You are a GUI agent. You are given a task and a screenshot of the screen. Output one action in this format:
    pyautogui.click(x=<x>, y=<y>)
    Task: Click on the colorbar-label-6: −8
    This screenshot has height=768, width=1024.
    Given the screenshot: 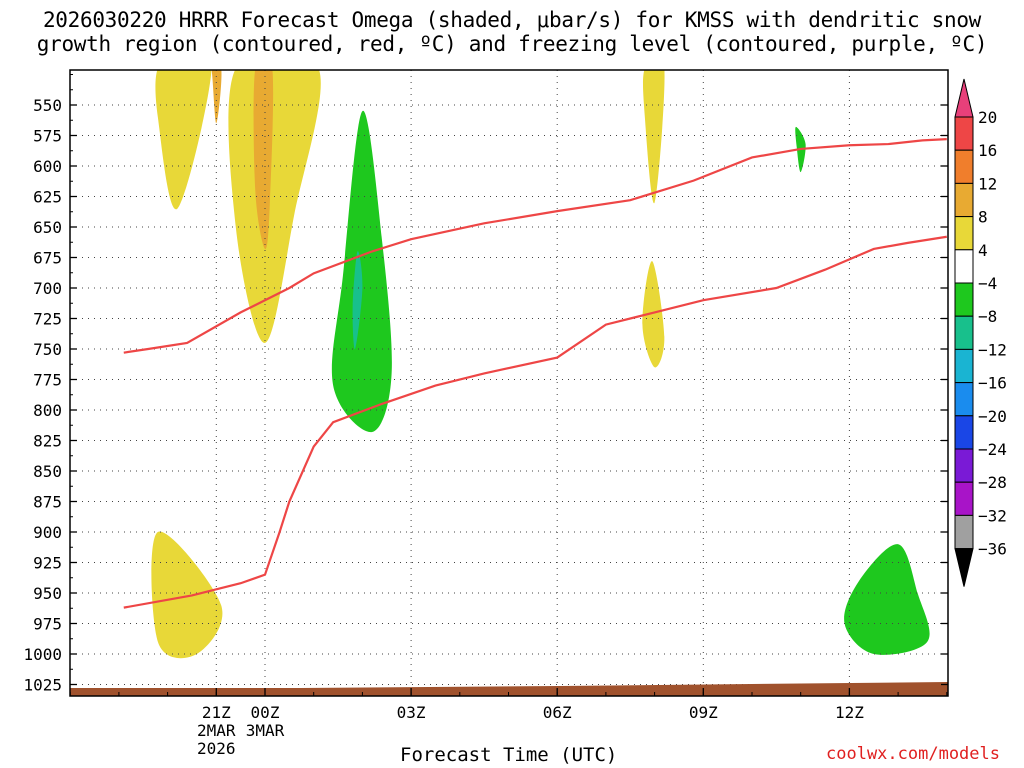 What is the action you would take?
    pyautogui.click(x=987, y=316)
    